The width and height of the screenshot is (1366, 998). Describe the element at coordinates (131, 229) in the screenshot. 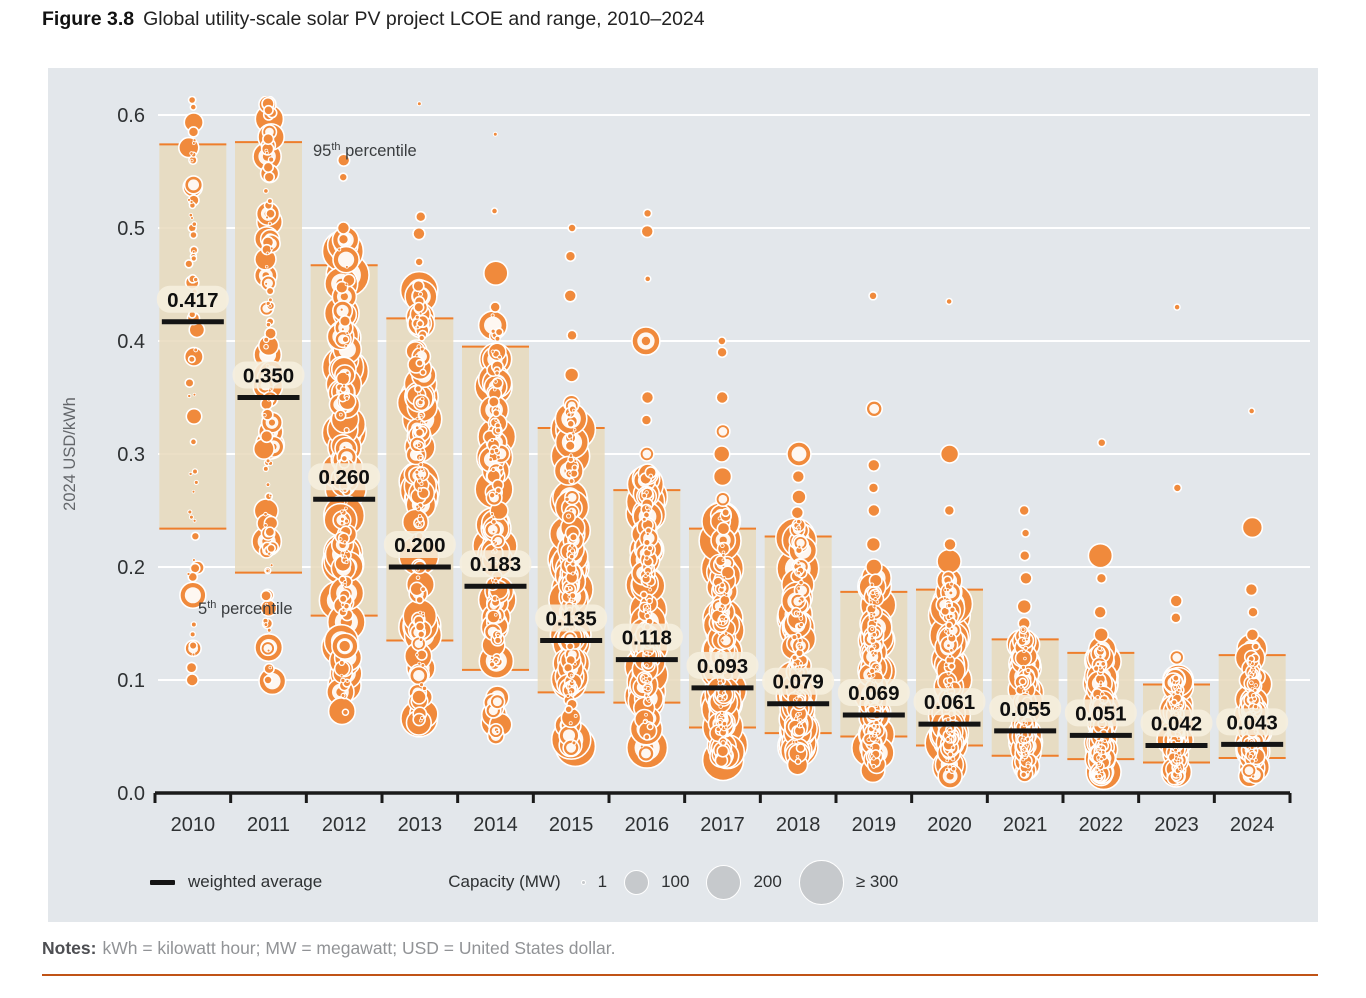

I see `y-tick-label-0.5: 0.5` at that location.